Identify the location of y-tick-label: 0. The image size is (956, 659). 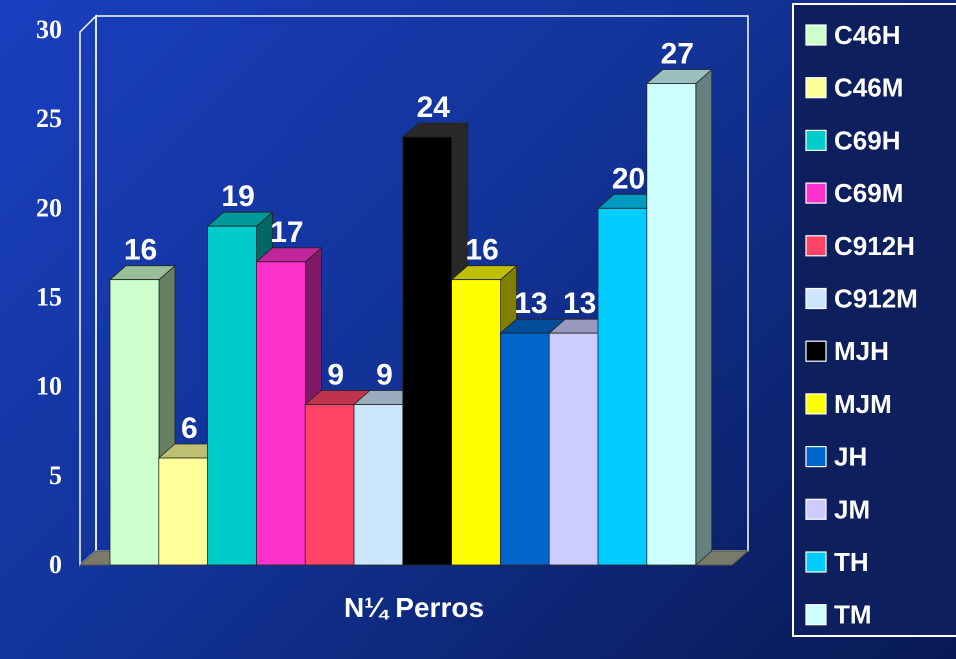
(55, 564).